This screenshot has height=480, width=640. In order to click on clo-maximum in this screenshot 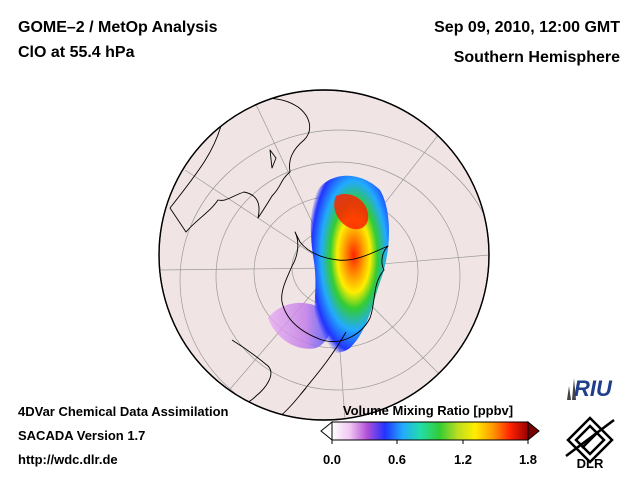, I will do `click(351, 212)`.